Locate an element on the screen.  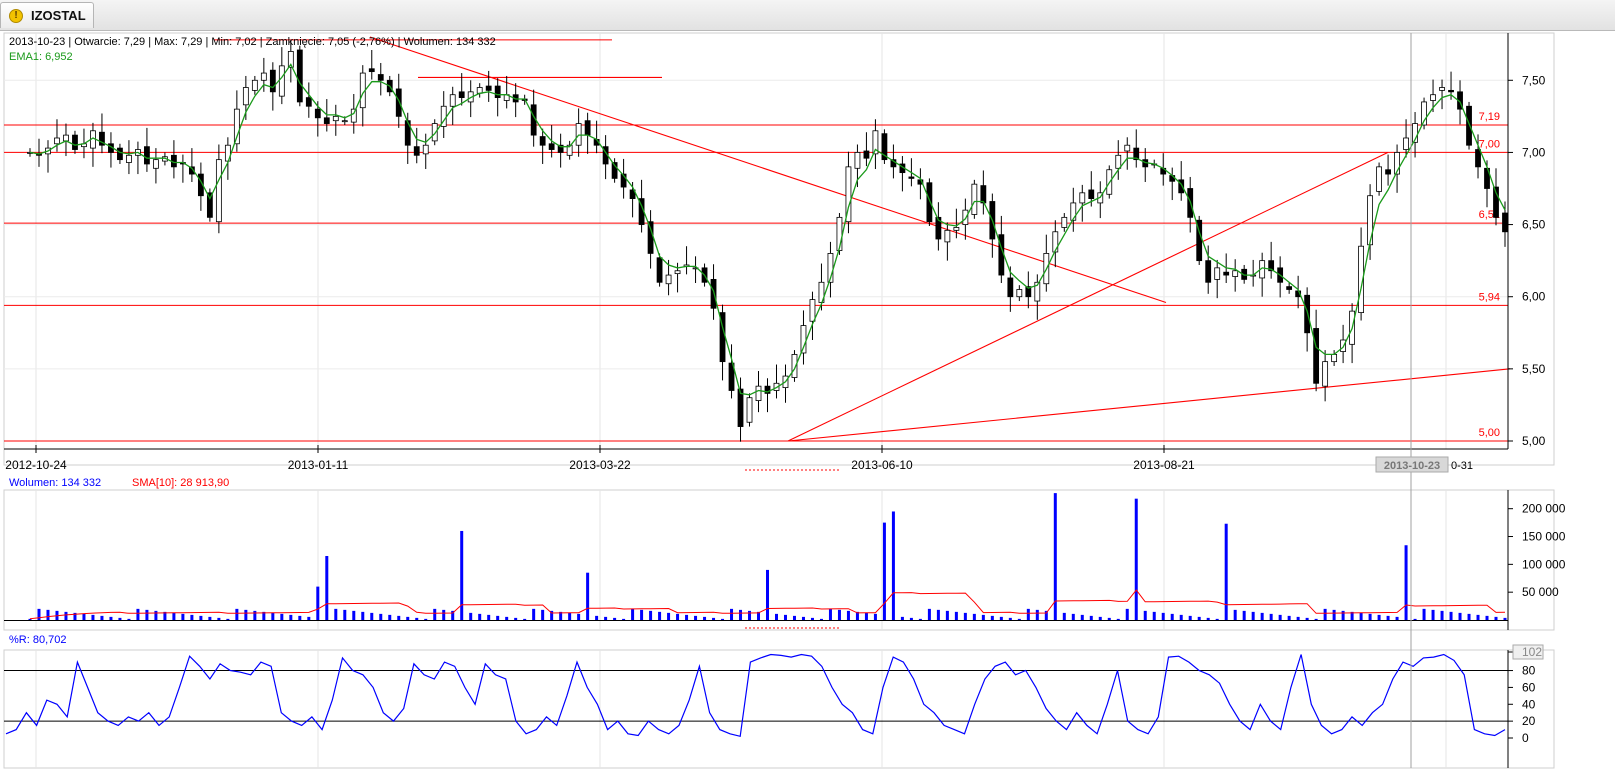
wr-tick-label: 80 is located at coordinates (1529, 671).